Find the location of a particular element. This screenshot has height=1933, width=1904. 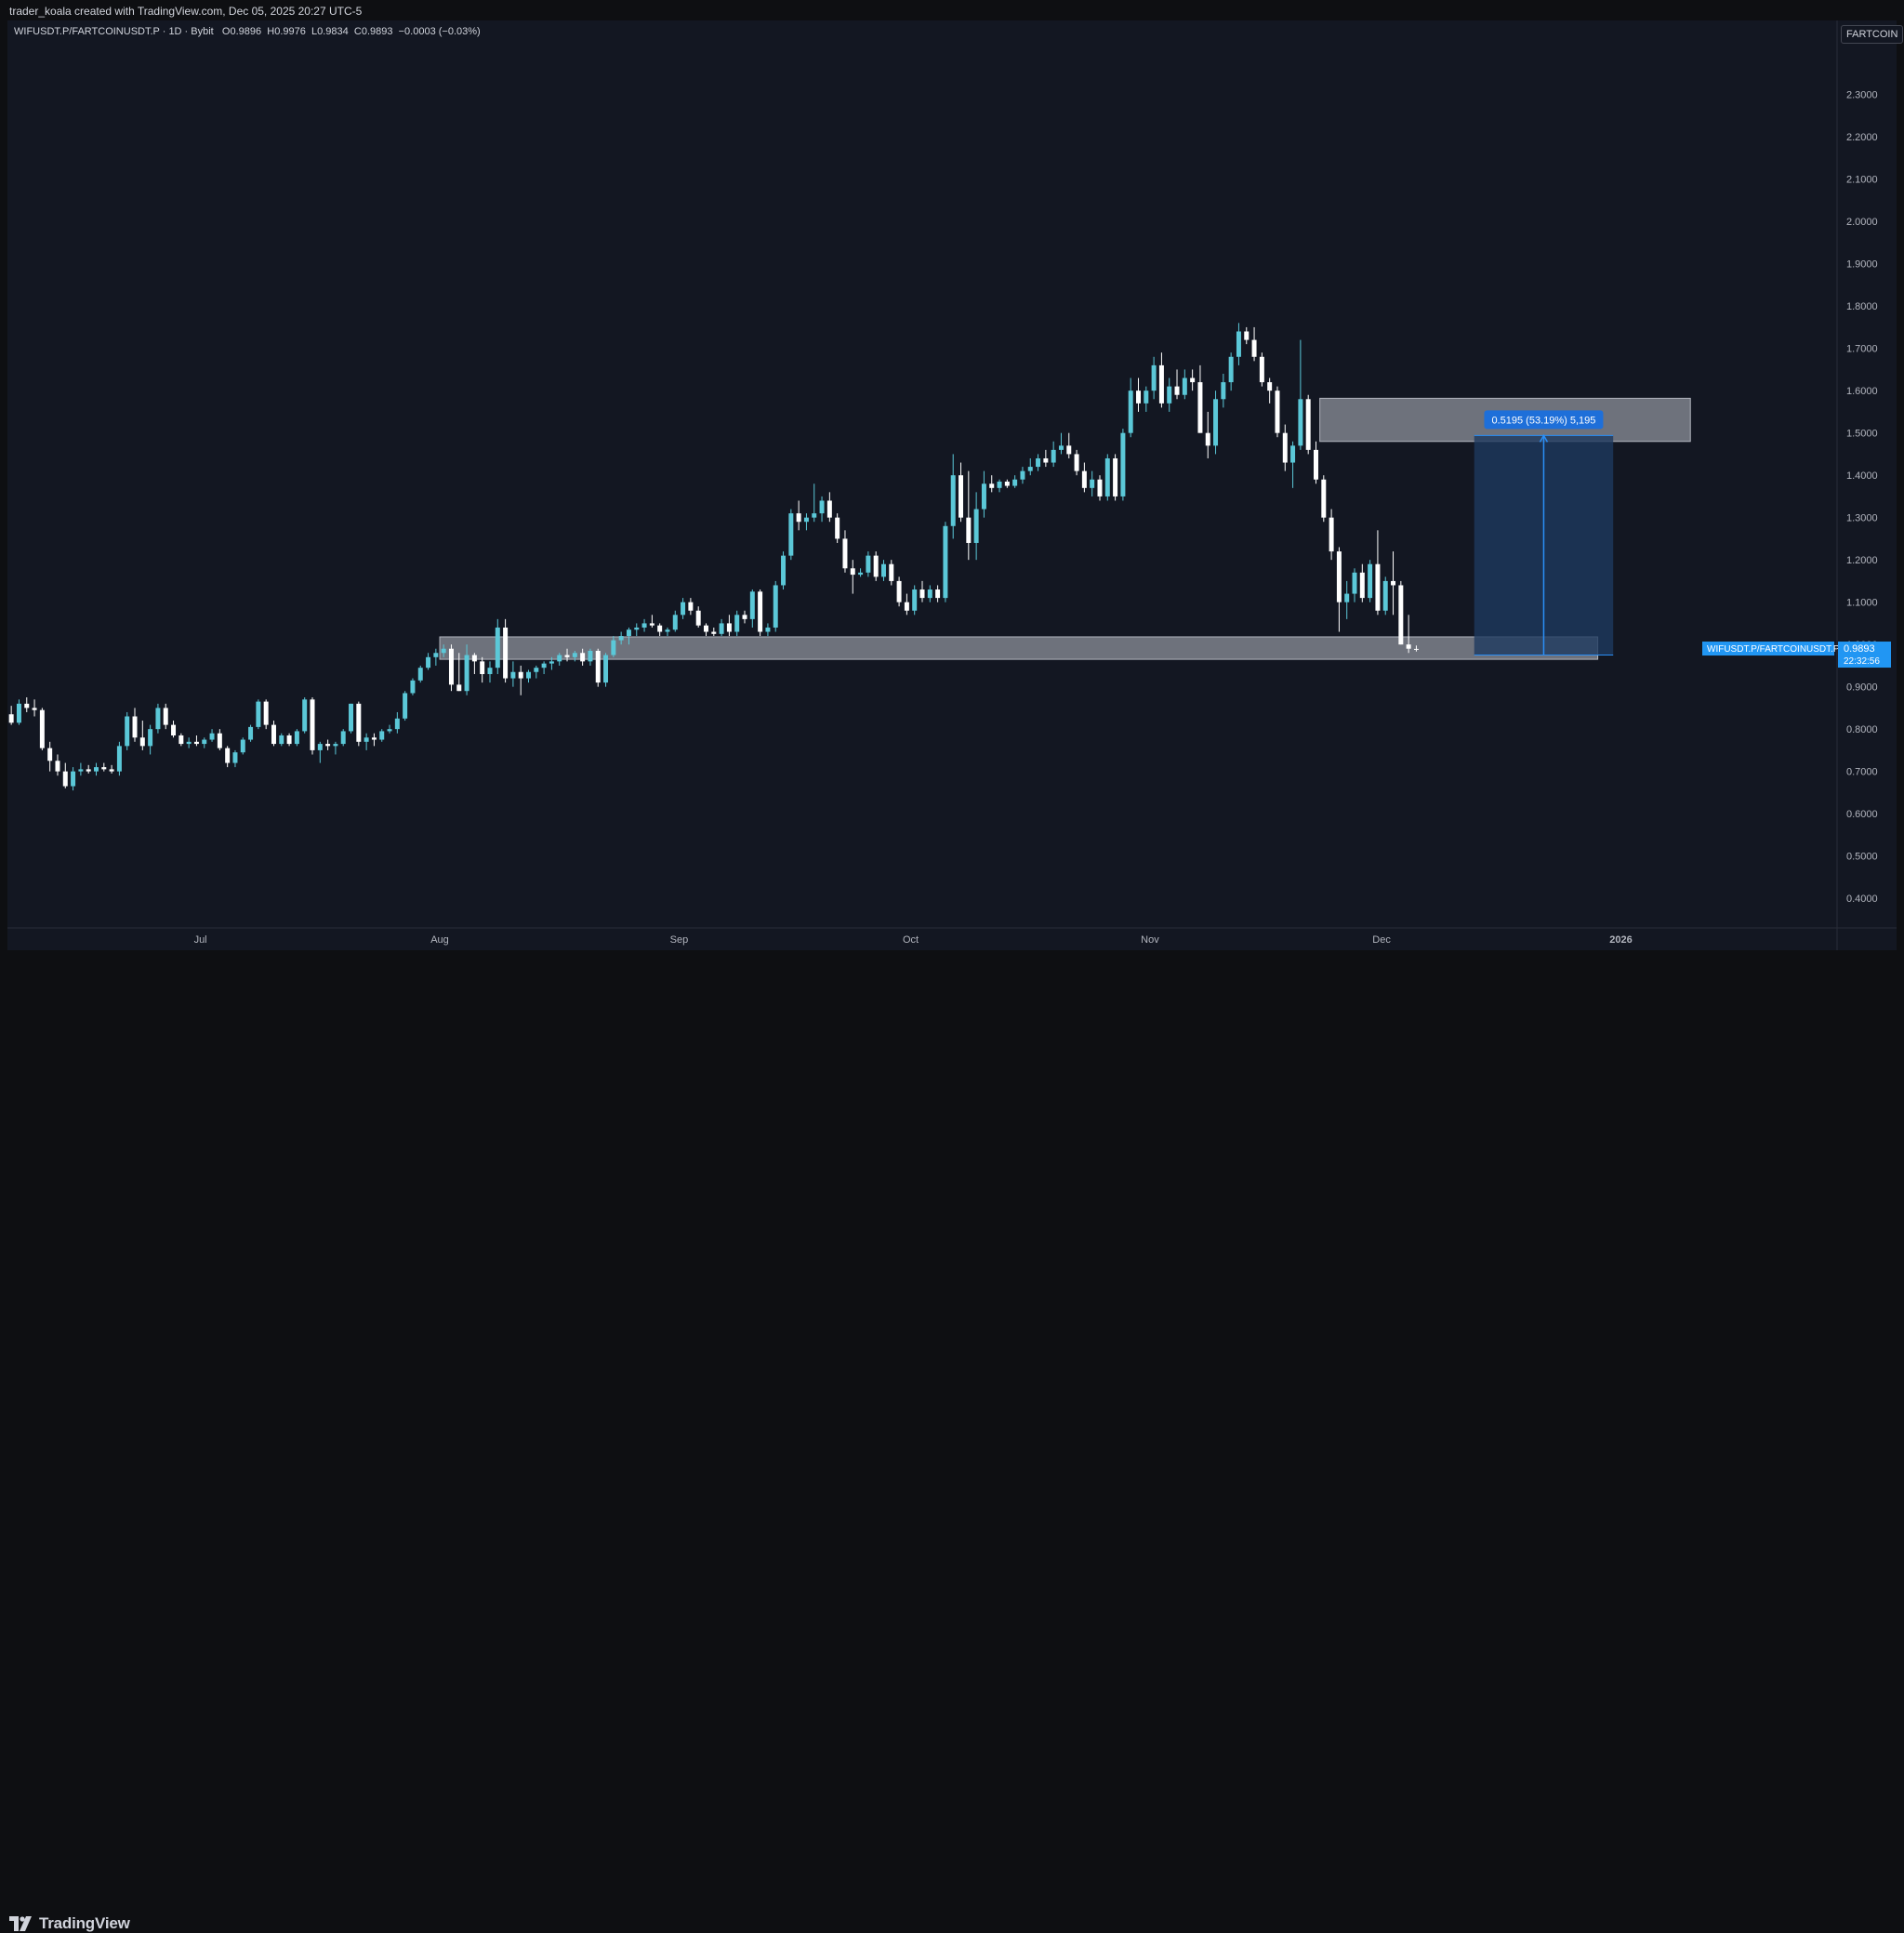

tradingview-logo: TradingView is located at coordinates (69, 1923).